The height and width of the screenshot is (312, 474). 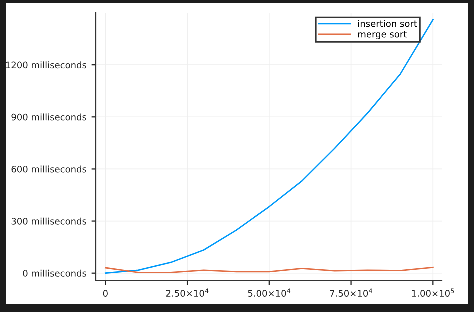 I want to click on y-tick-label: 900 milliseconds, so click(x=49, y=117).